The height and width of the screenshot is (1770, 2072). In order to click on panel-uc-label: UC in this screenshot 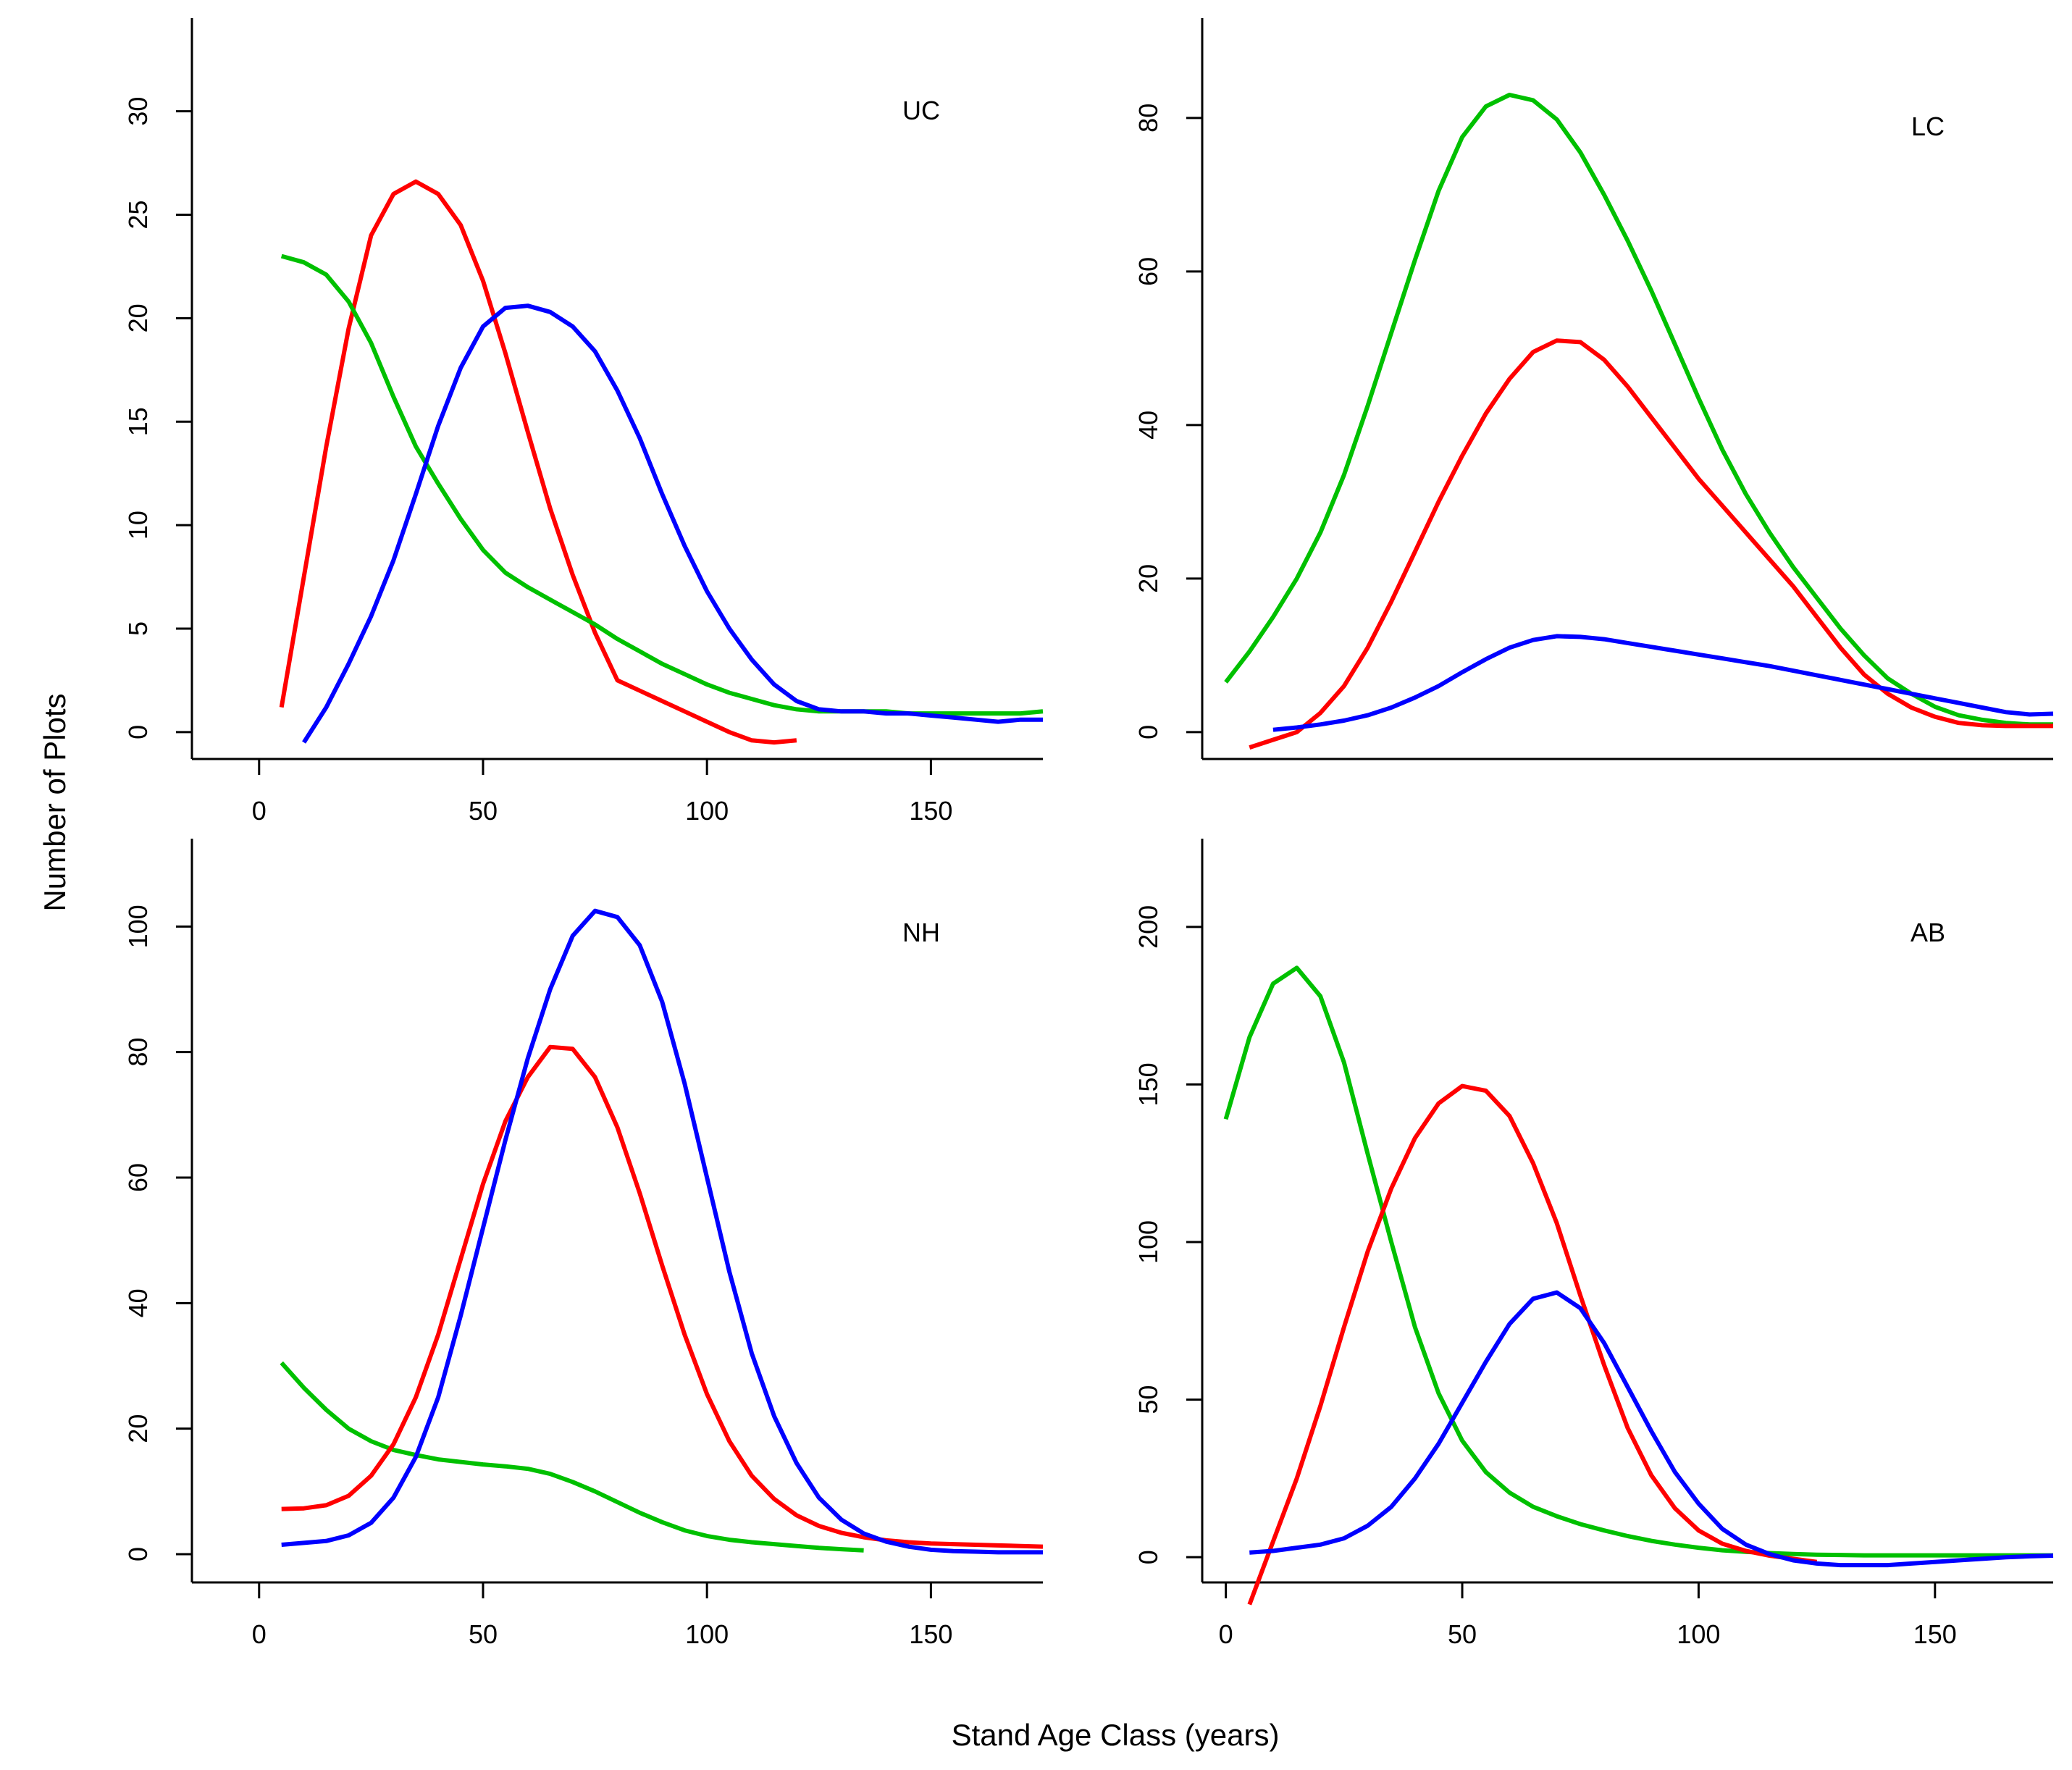, I will do `click(921, 110)`.